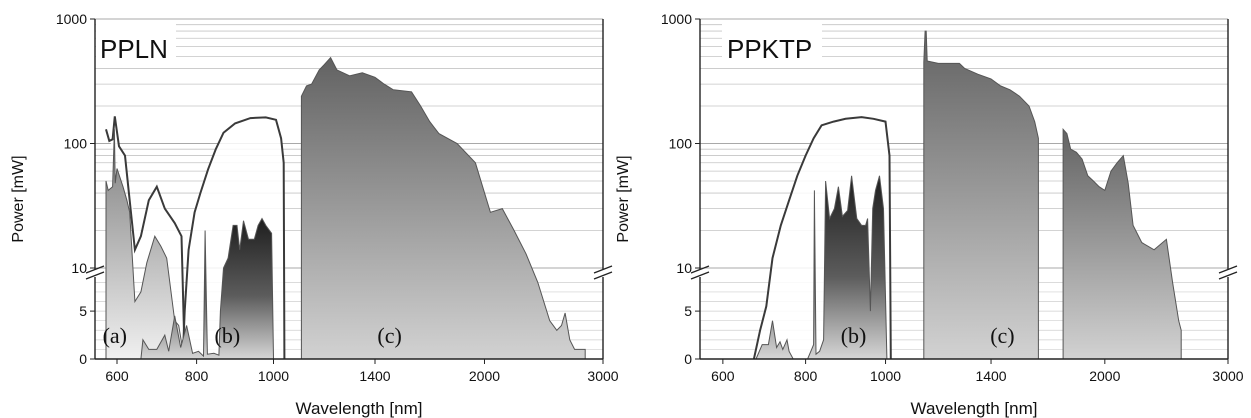 The width and height of the screenshot is (1251, 418). Describe the element at coordinates (115, 335) in the screenshot. I see `region-label: (a)` at that location.